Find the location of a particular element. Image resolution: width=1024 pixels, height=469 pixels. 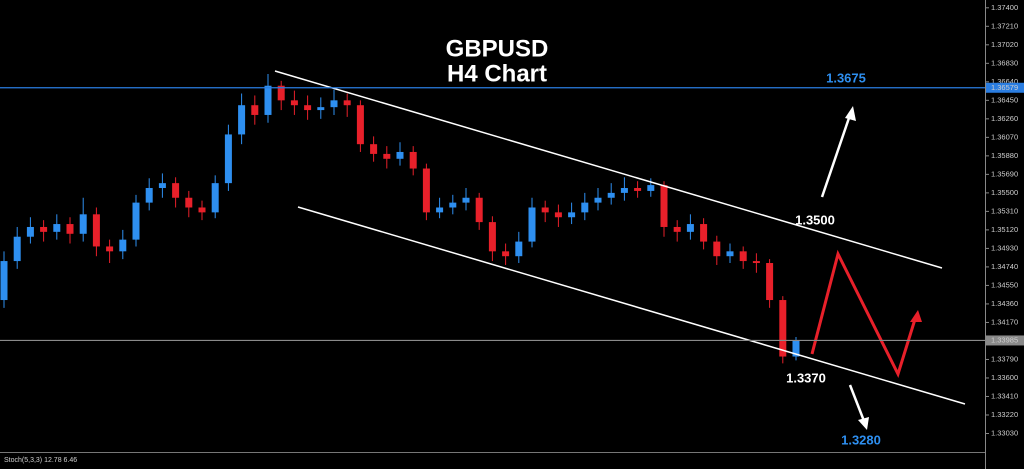

y-tick-label: 1.35880 is located at coordinates (1004, 155).